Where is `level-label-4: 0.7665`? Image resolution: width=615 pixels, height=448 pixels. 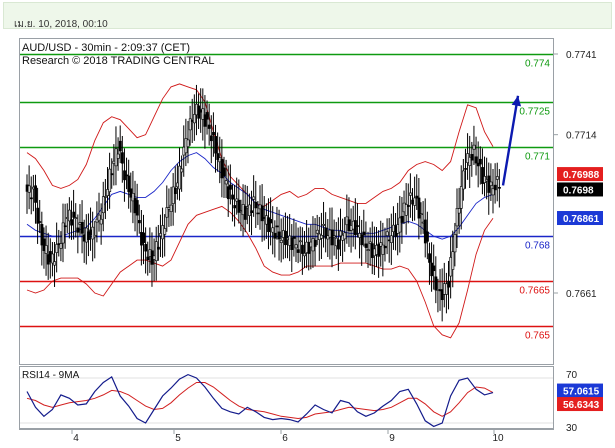
level-label-4: 0.7665 is located at coordinates (534, 291).